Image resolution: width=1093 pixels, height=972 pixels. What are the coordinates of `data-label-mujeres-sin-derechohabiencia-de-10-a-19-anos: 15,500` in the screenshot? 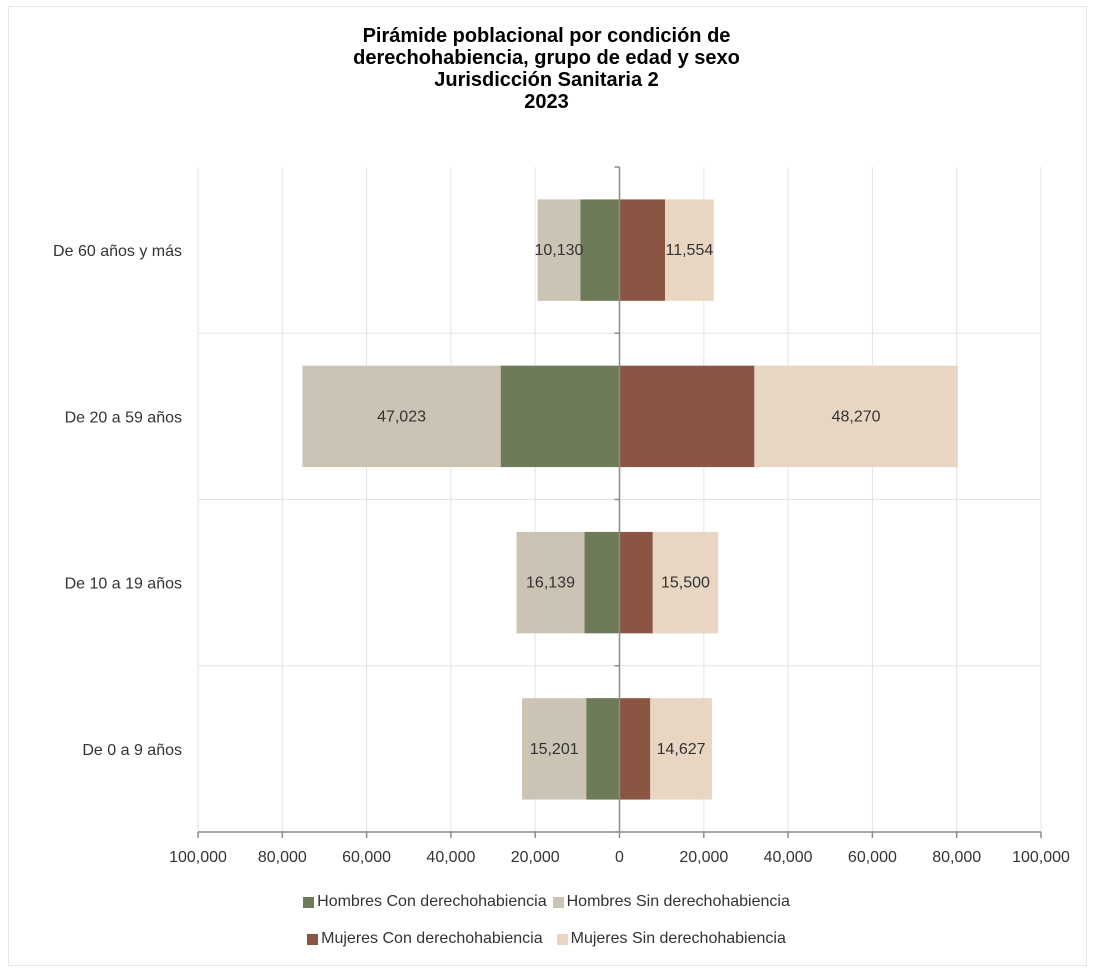 It's located at (685, 583).